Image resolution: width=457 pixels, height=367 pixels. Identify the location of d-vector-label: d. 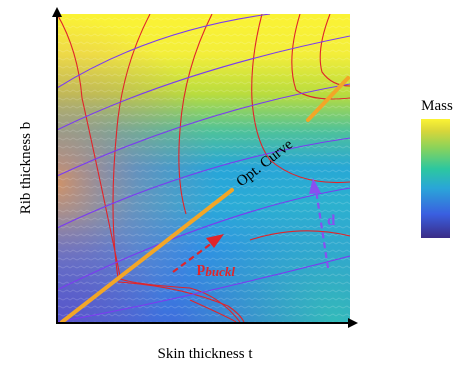
(331, 221).